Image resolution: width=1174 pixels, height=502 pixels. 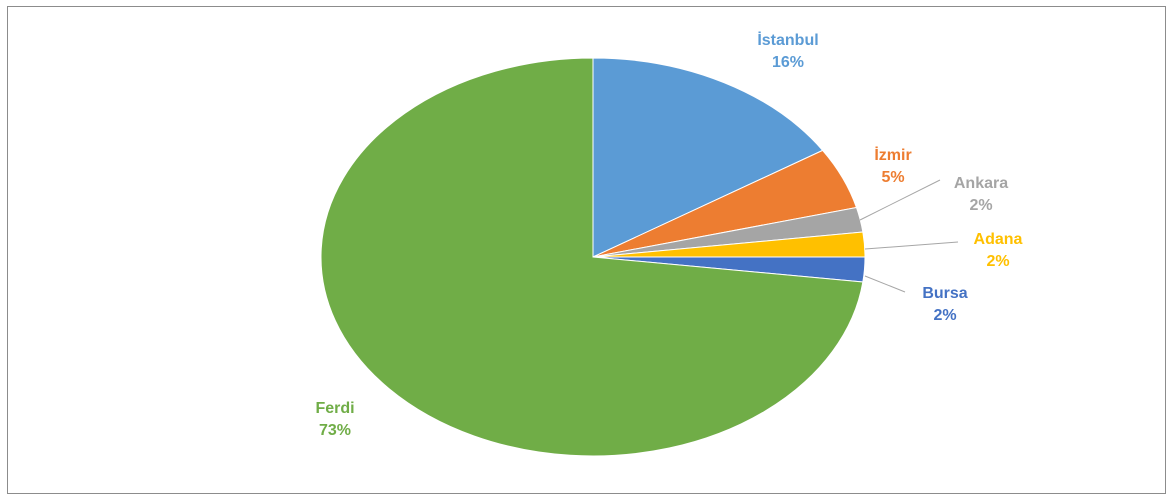 I want to click on slice-label-ankara: Ankara, so click(x=981, y=183).